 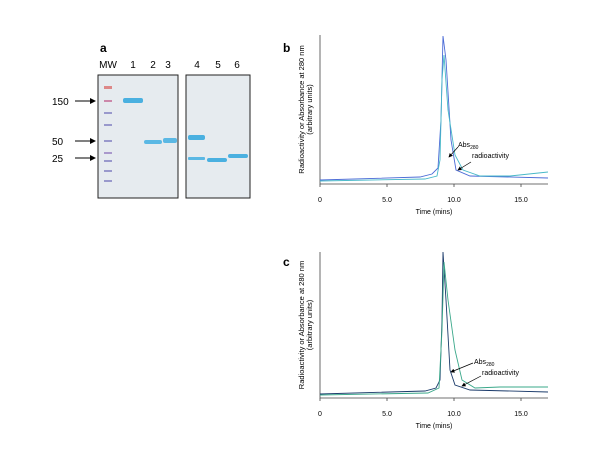 What do you see at coordinates (197, 65) in the screenshot?
I see `lane-label: 4` at bounding box center [197, 65].